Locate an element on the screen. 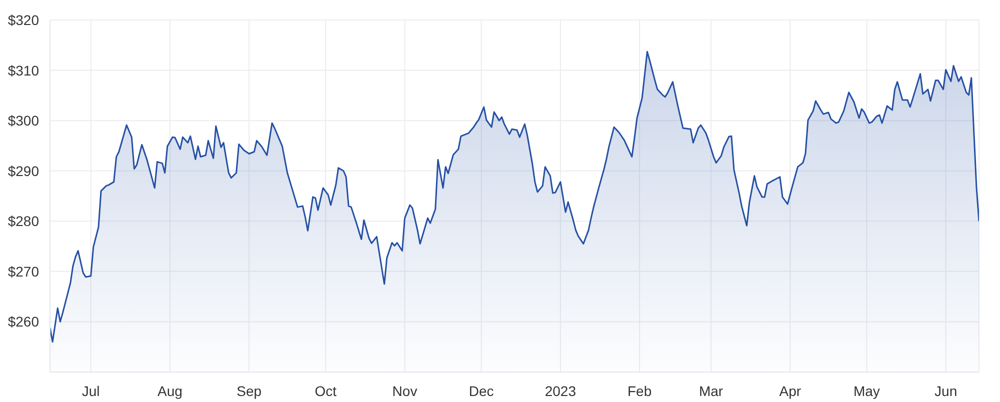 Image resolution: width=1000 pixels, height=402 pixels. y-tick-label: $320 is located at coordinates (24, 20).